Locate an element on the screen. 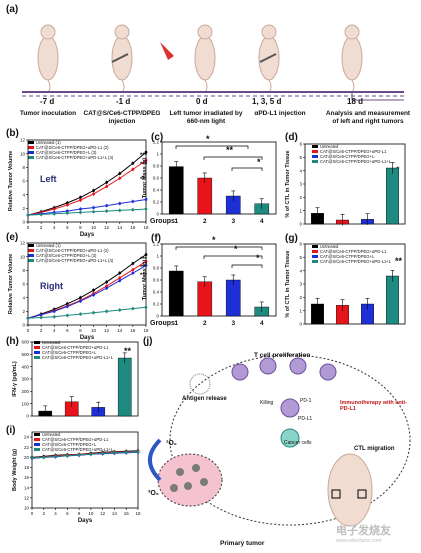  legend-b-2: CAT@S/Ce6-CTPP/DPEG+αPD-L1 (2) is located at coordinates (72, 147).